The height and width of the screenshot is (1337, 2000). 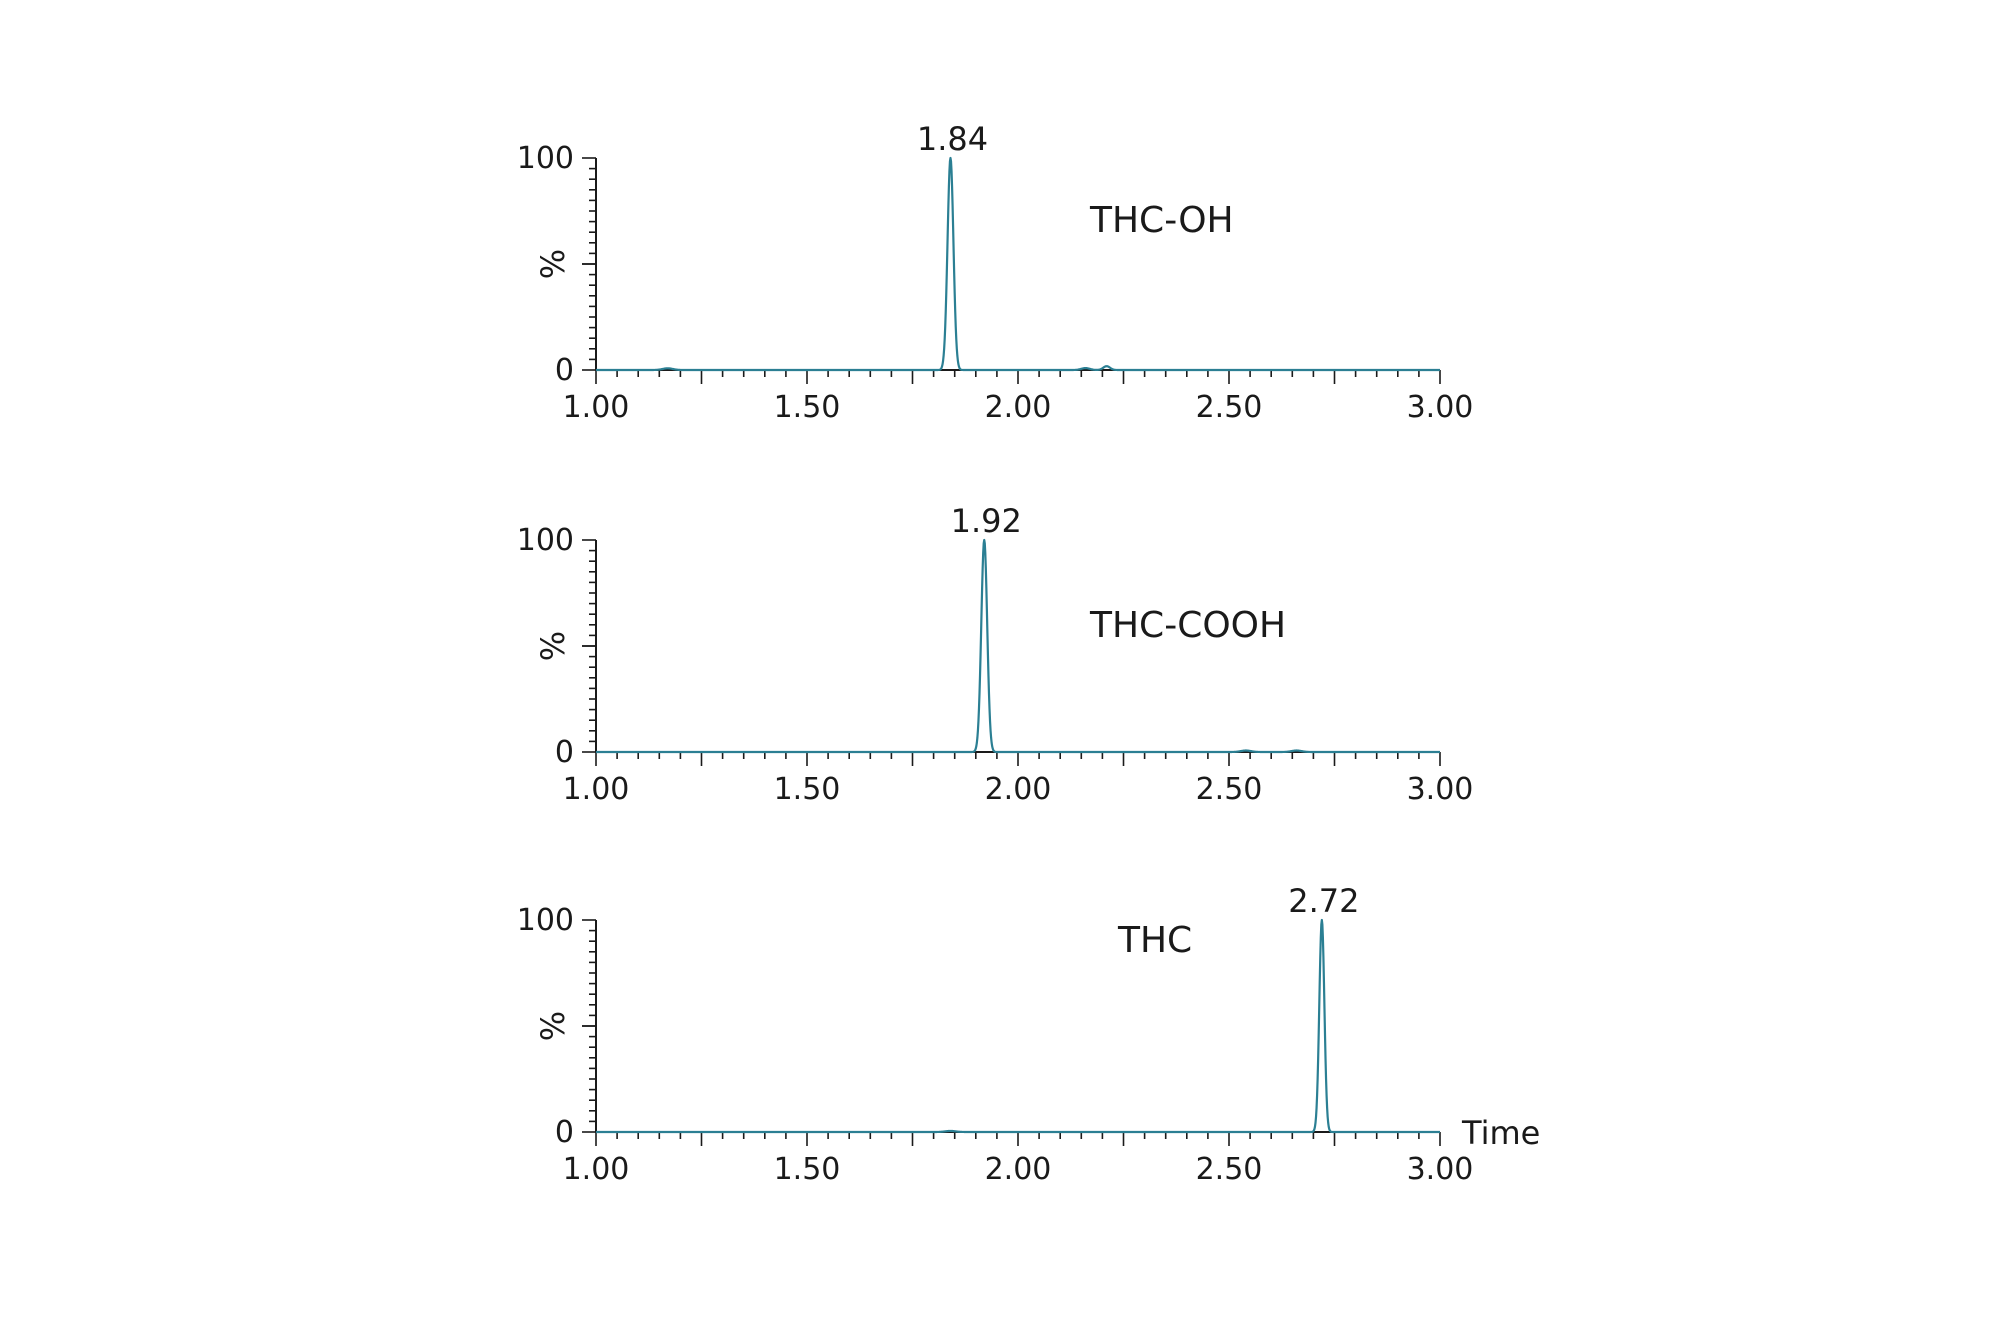 I want to click on chart-panel-1: 1.00 1.50 2.00 2.50 3.00 0 100% 1.84 THC-OH, so click(x=995, y=272).